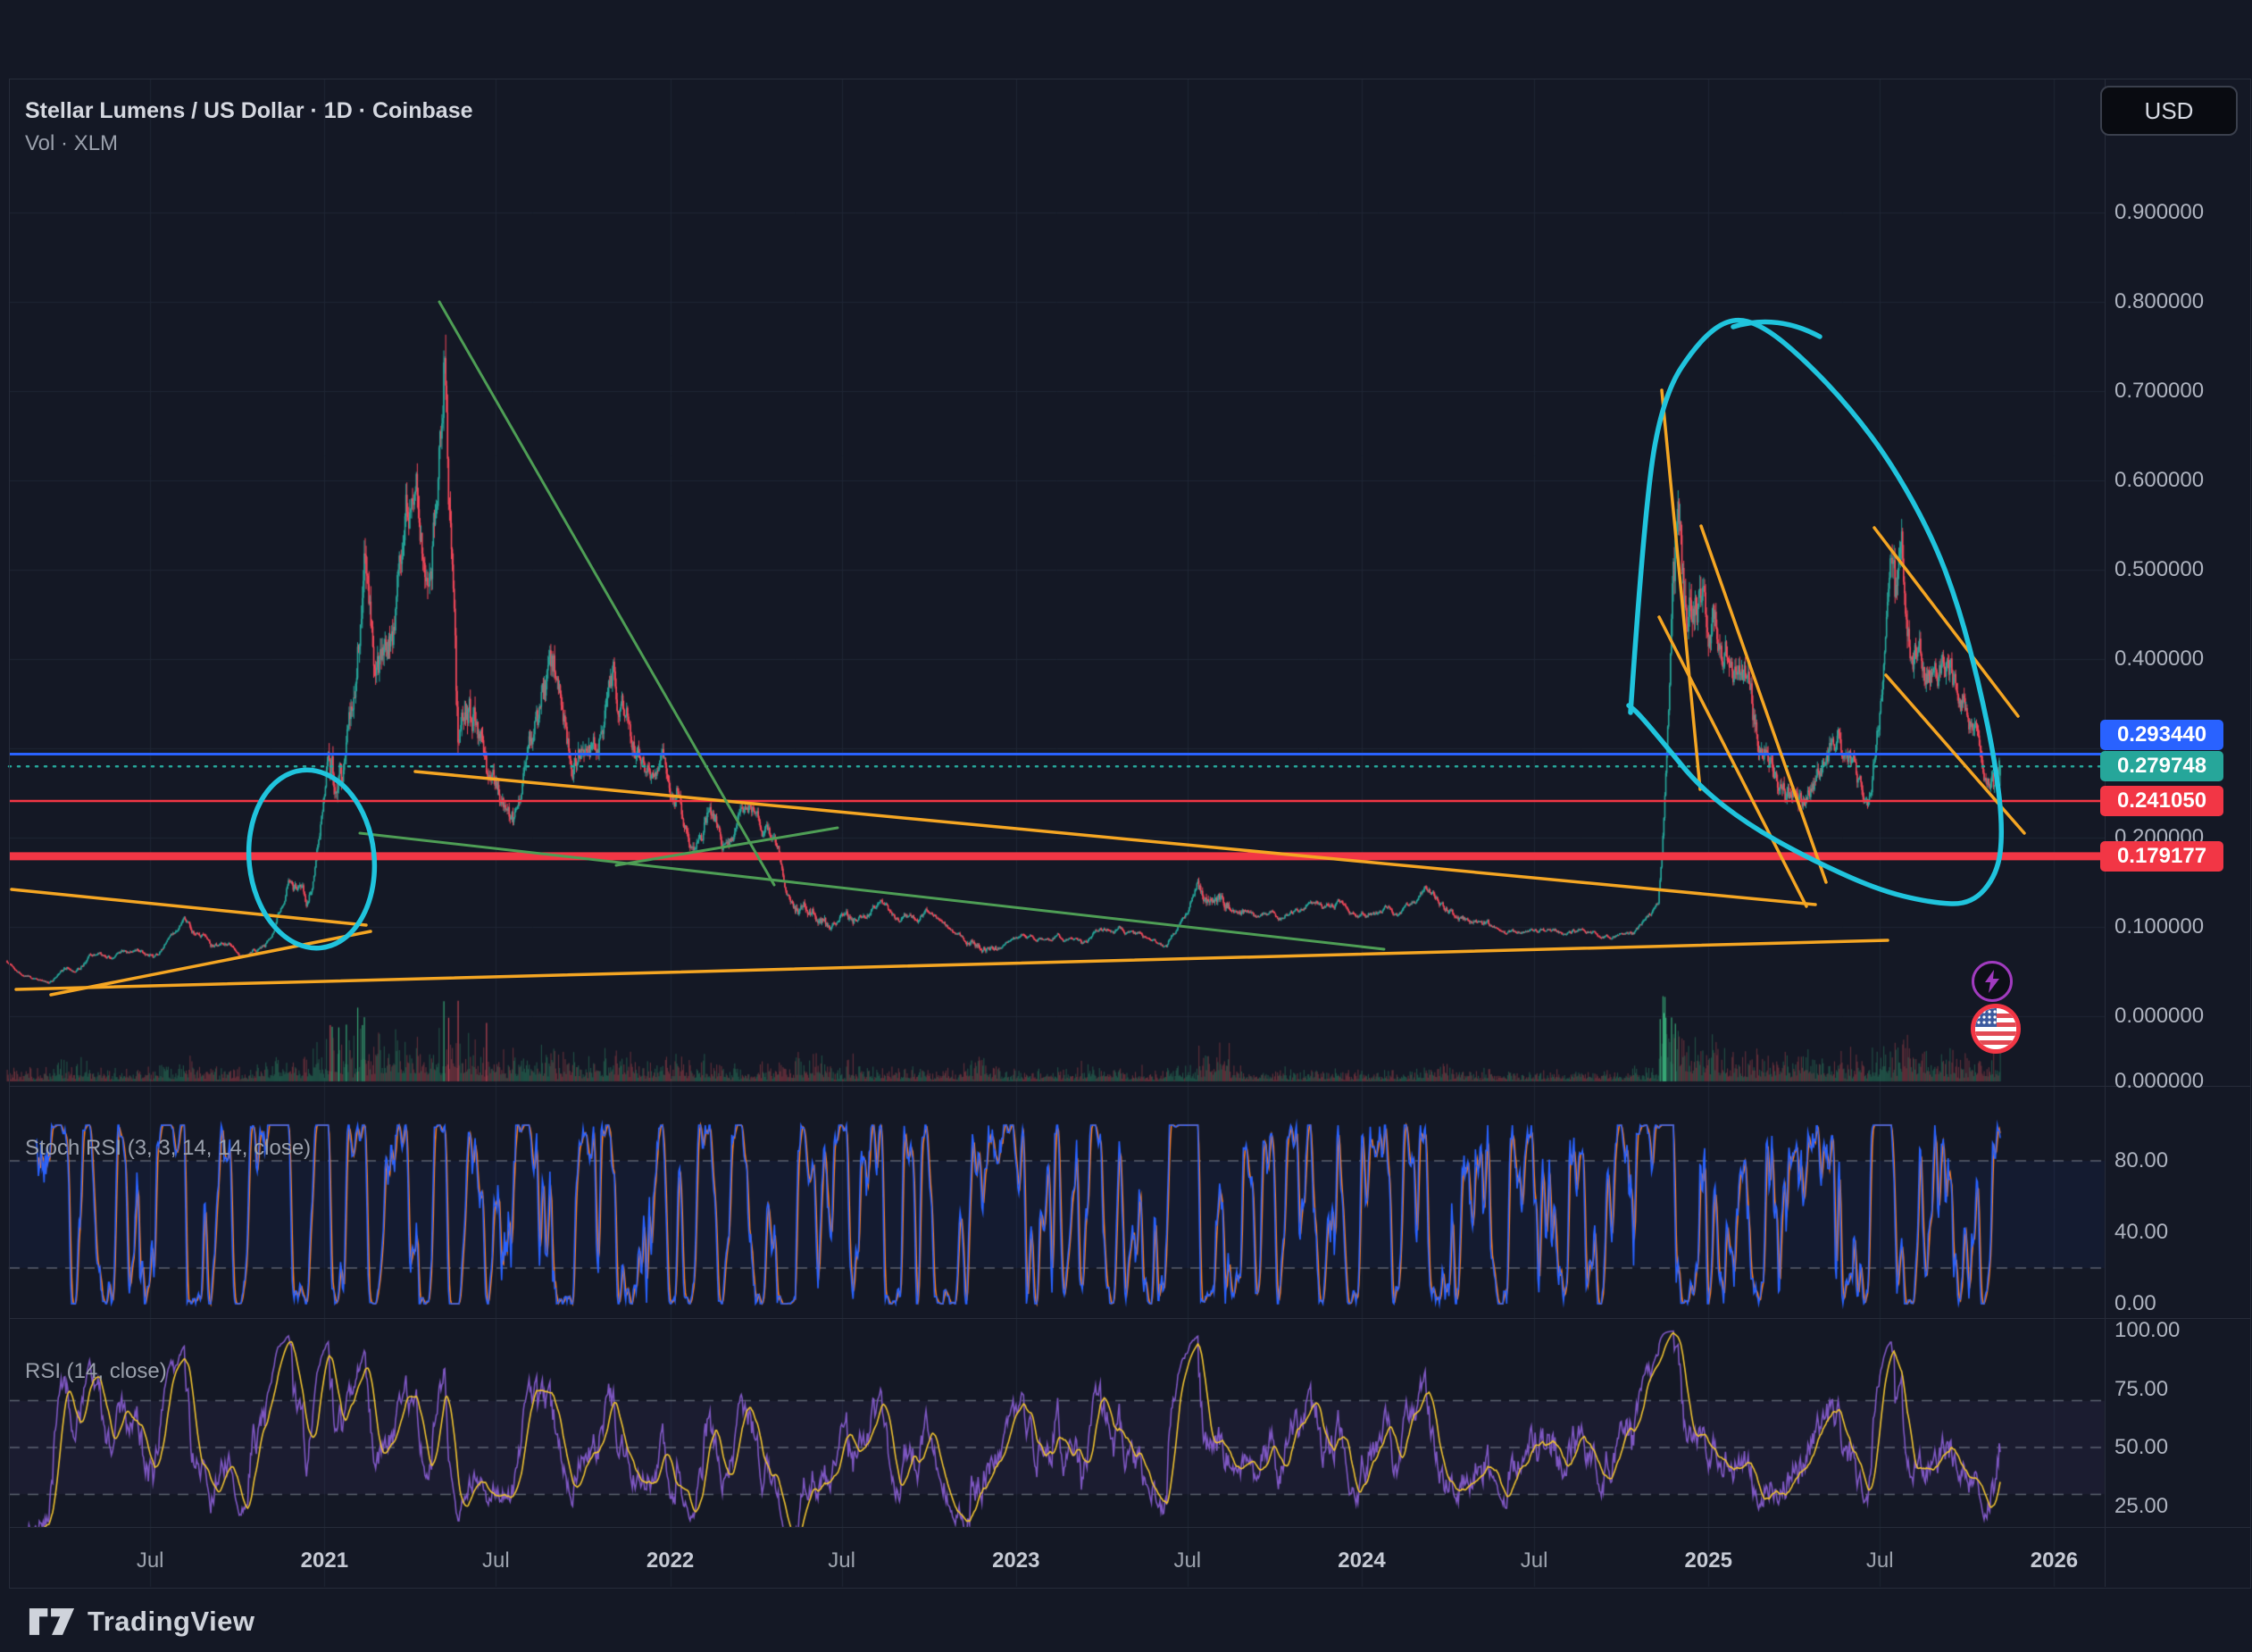 This screenshot has width=2252, height=1652. Describe the element at coordinates (2141, 1232) in the screenshot. I see `stoch-tick-40.00: 40.00` at that location.